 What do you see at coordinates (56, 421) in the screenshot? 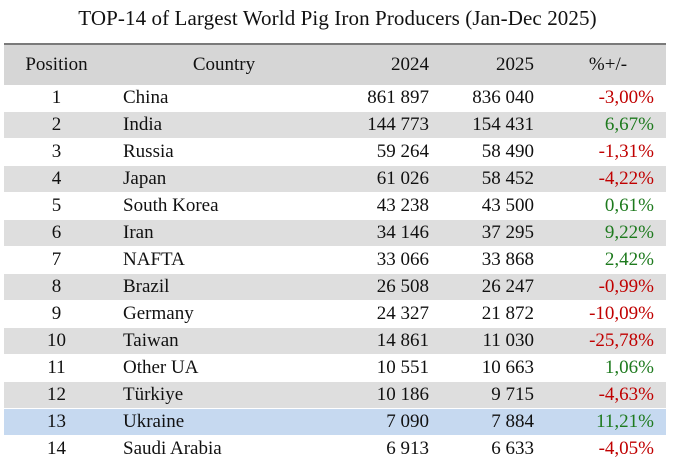
I see `cell-position: 13` at bounding box center [56, 421].